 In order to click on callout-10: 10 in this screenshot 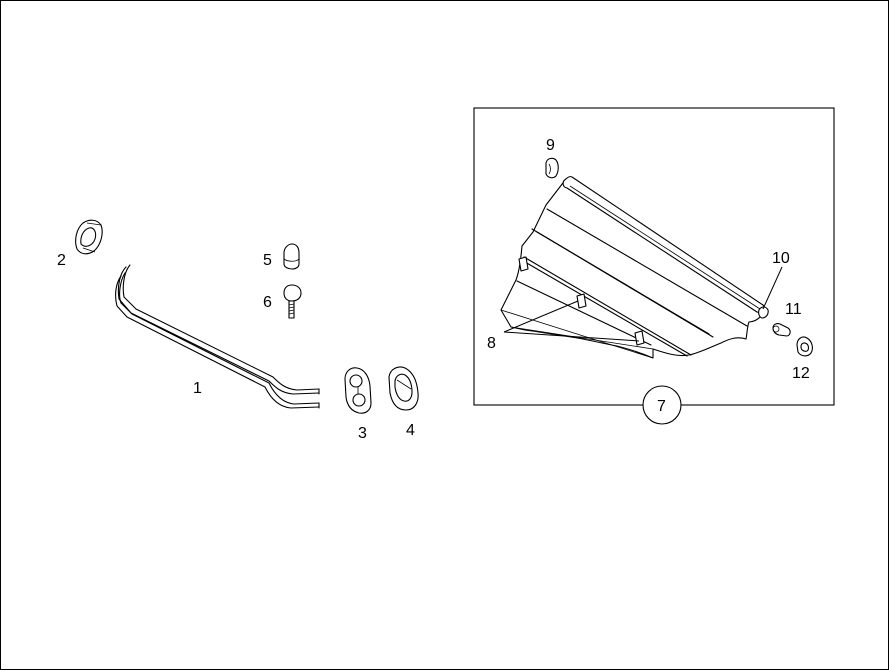, I will do `click(781, 258)`.